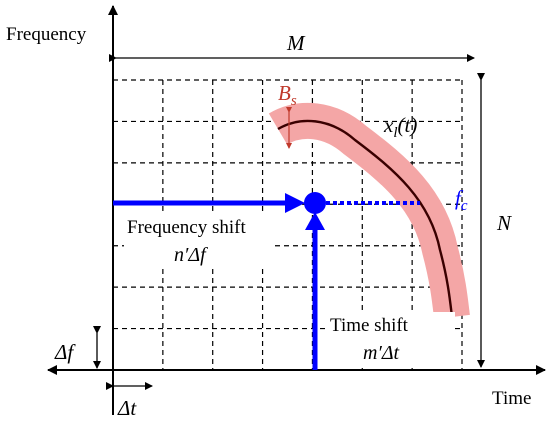  What do you see at coordinates (191, 255) in the screenshot?
I see `frequency-shift-value: n′Δf` at bounding box center [191, 255].